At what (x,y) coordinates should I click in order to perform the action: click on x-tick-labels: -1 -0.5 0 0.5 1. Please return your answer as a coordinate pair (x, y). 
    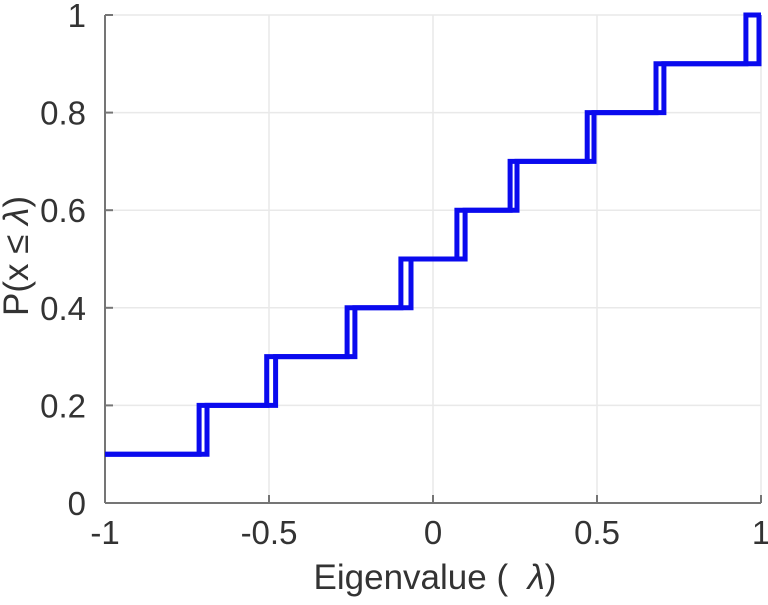
    Looking at the image, I should click on (429, 532).